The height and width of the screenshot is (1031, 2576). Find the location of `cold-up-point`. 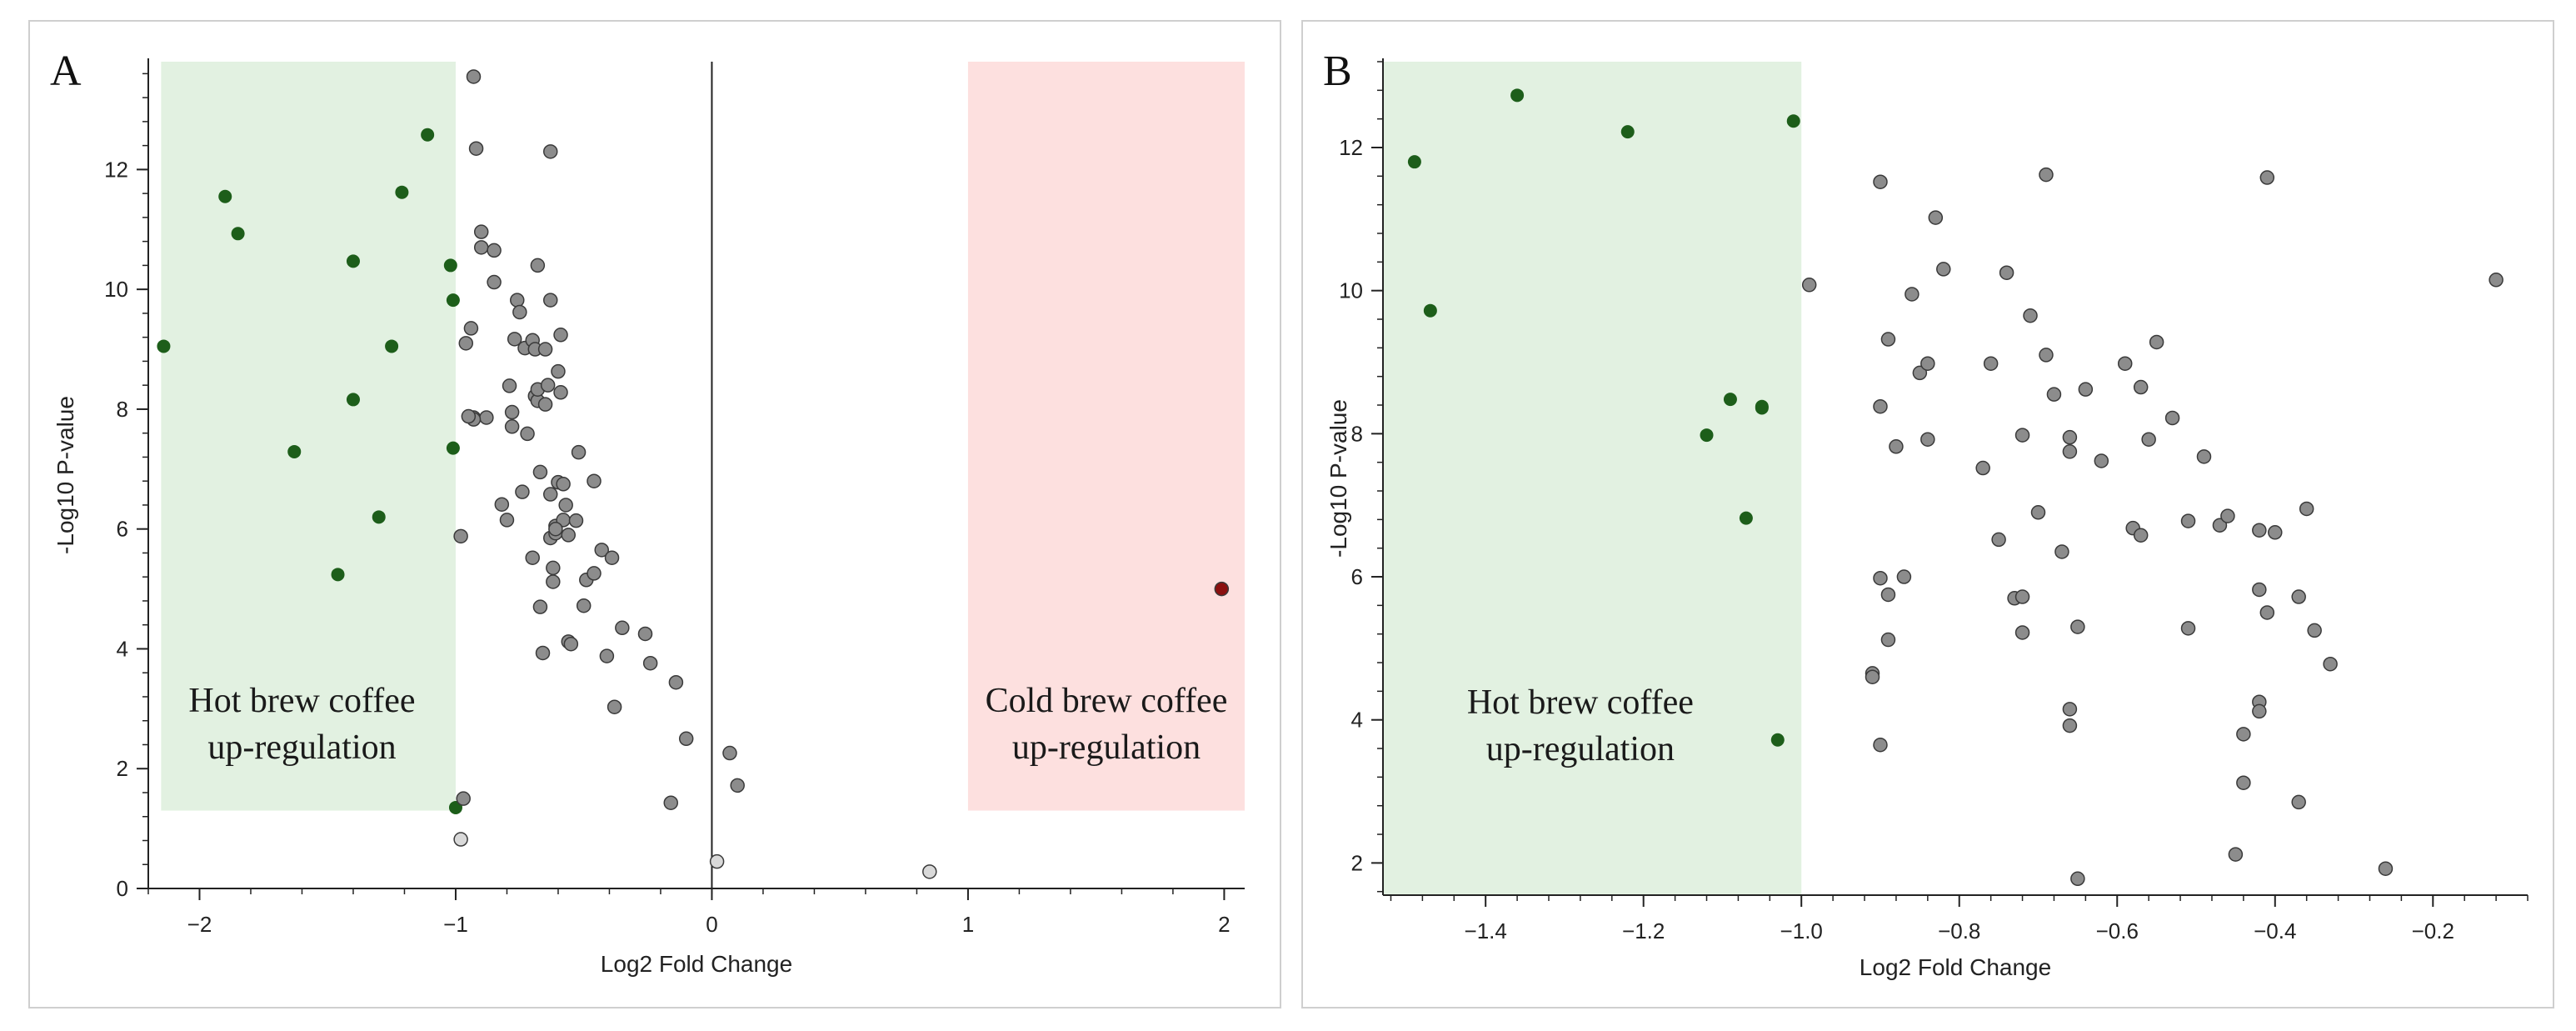

cold-up-point is located at coordinates (1222, 589).